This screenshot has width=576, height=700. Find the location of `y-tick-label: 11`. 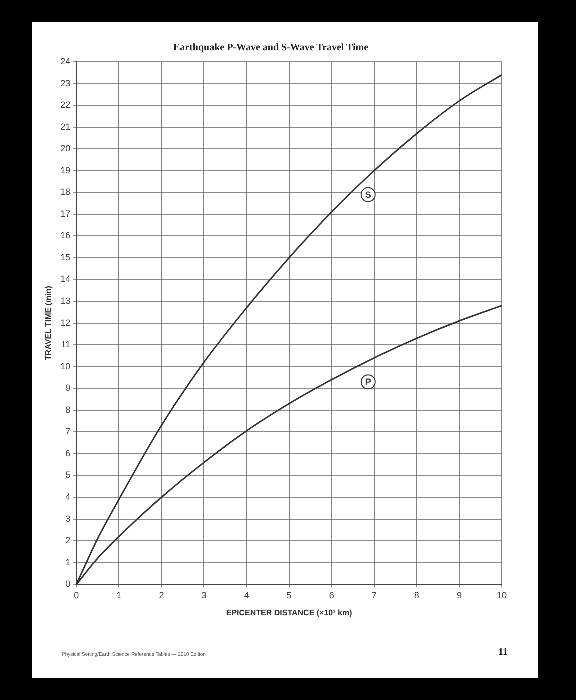

y-tick-label: 11 is located at coordinates (66, 345).